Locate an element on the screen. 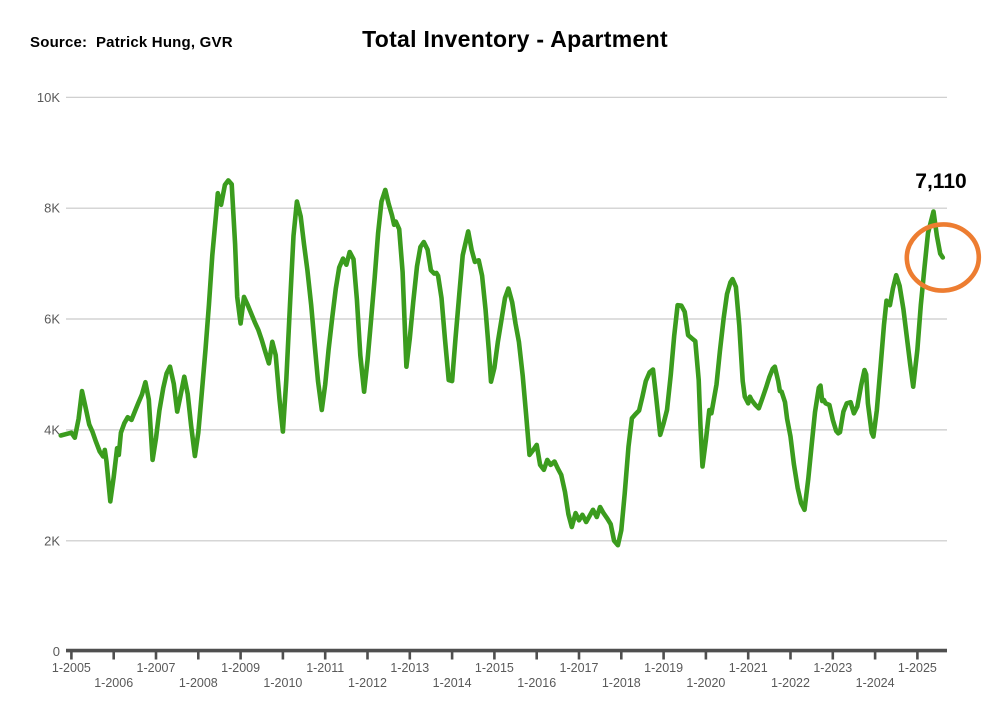  x-tick-label-1-2012: 1-2012 is located at coordinates (367, 683).